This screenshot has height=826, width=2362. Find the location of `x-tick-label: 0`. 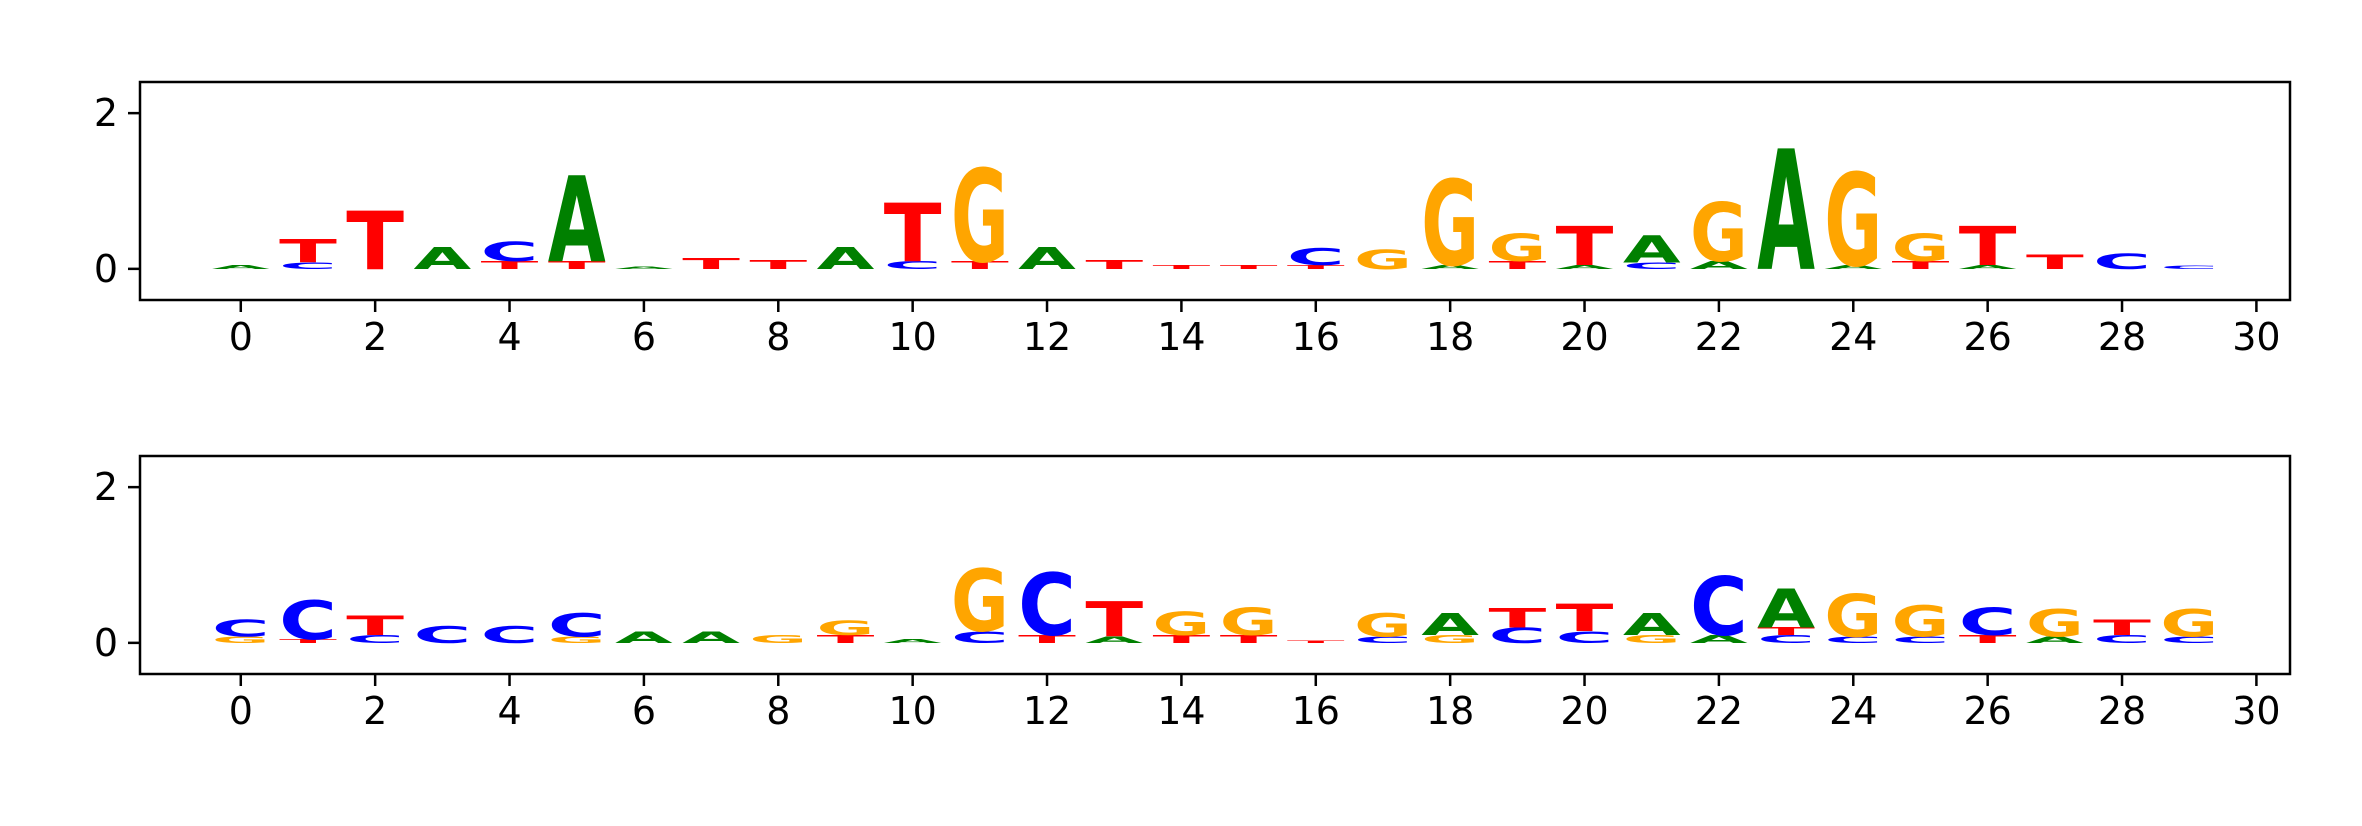

x-tick-label: 0 is located at coordinates (241, 711).